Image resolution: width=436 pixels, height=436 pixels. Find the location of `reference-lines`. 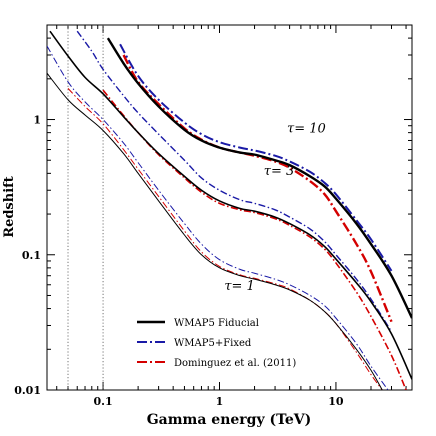

reference-lines is located at coordinates (85, 207).